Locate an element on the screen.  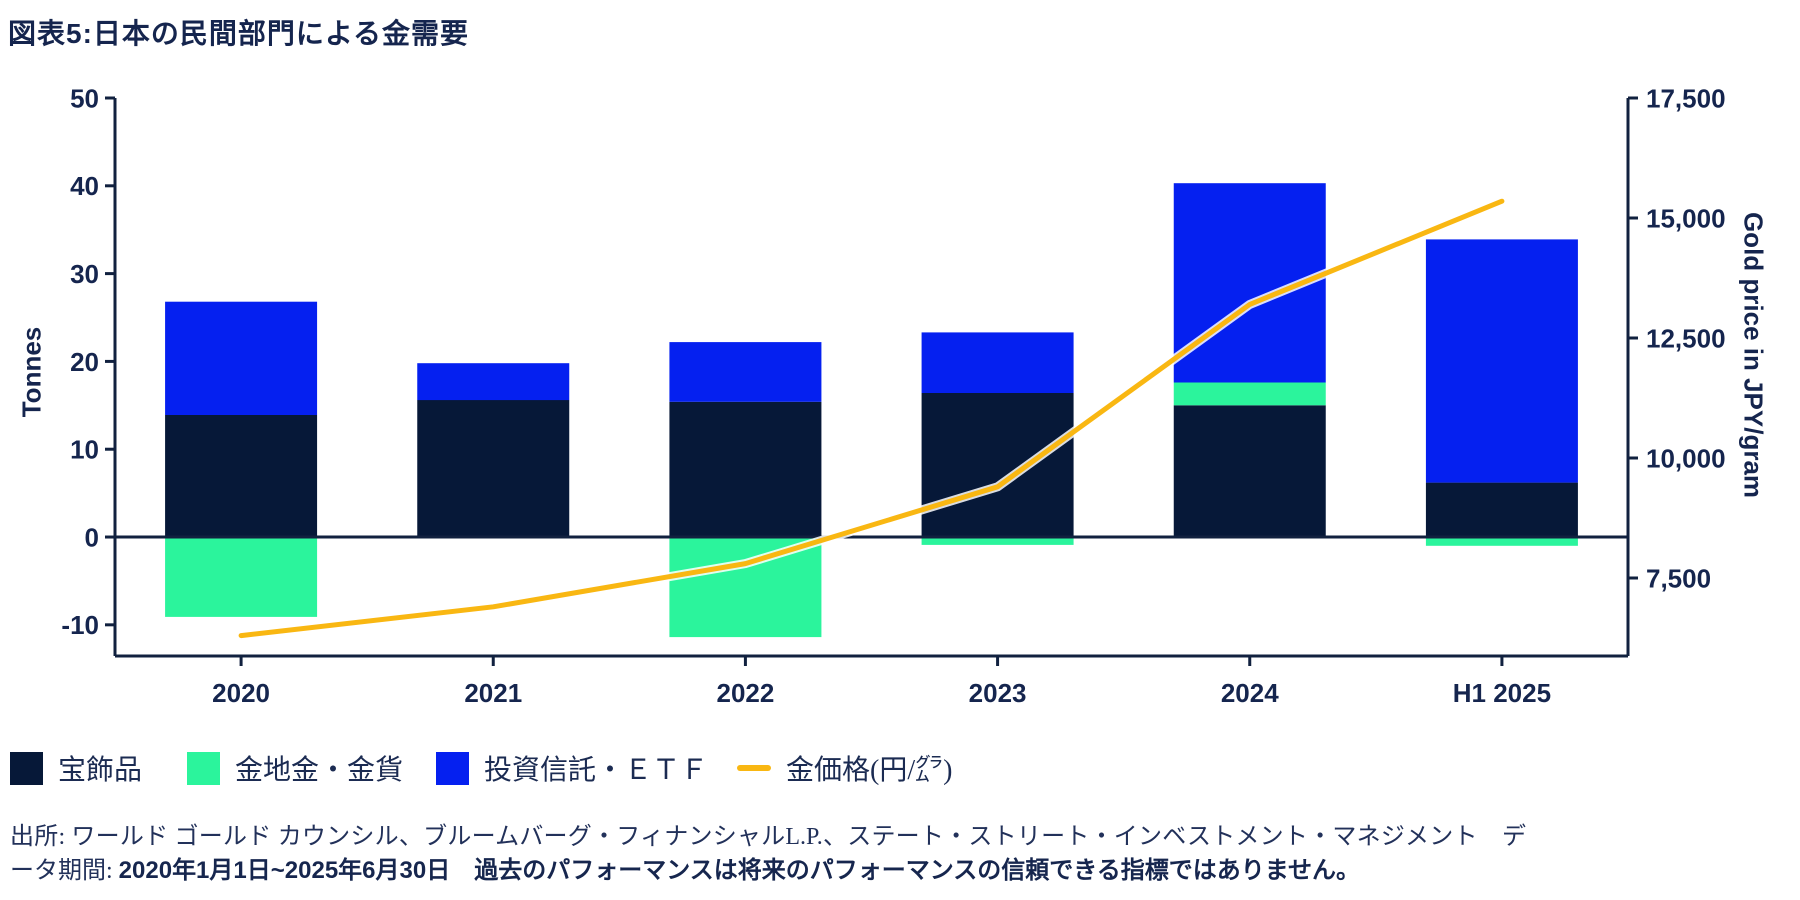
etf-swatch-icon is located at coordinates (452, 768).